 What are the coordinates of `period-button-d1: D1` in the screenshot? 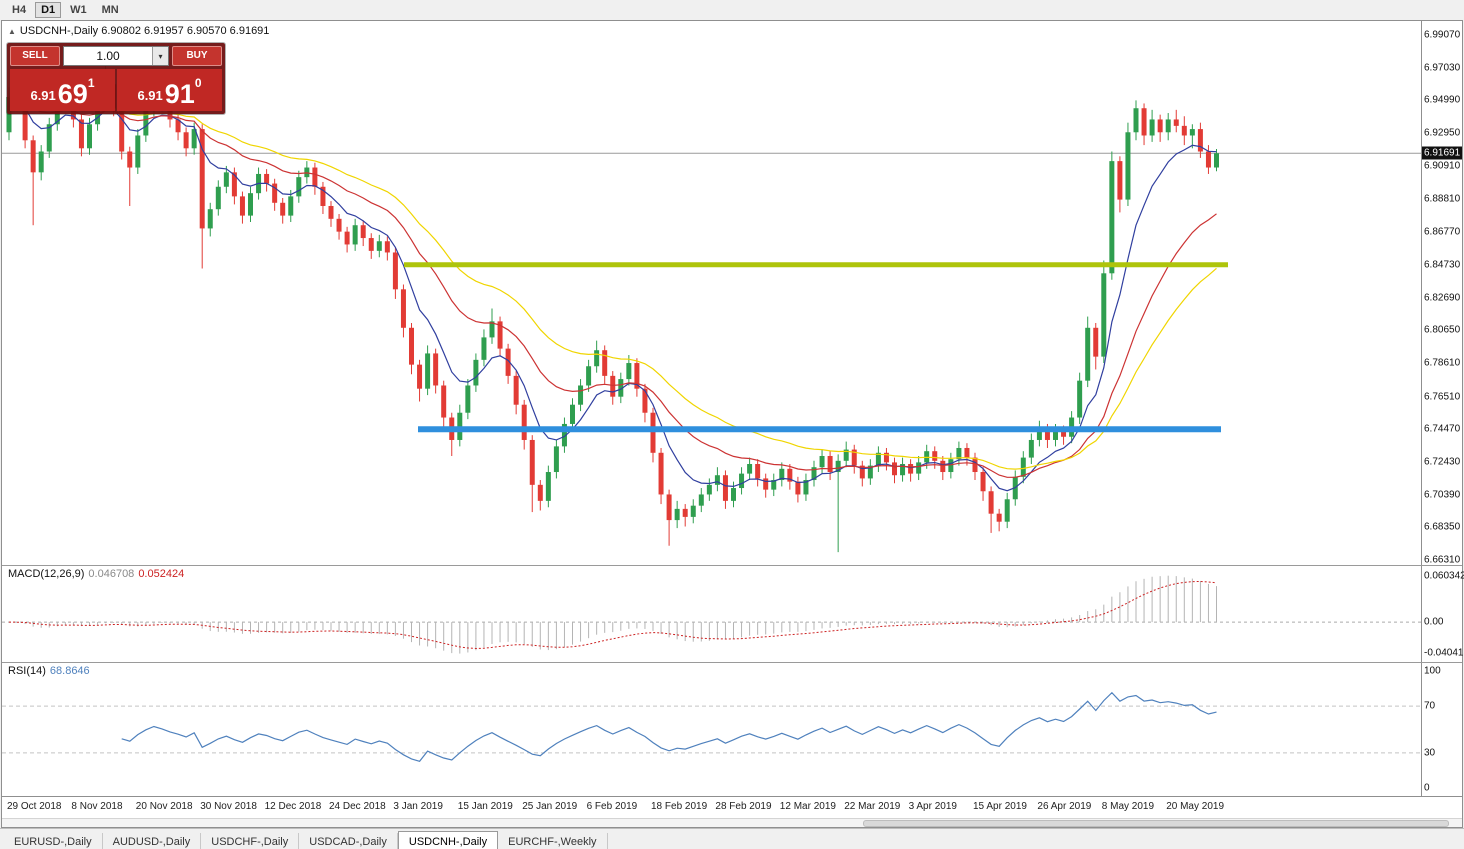 It's located at (48, 10).